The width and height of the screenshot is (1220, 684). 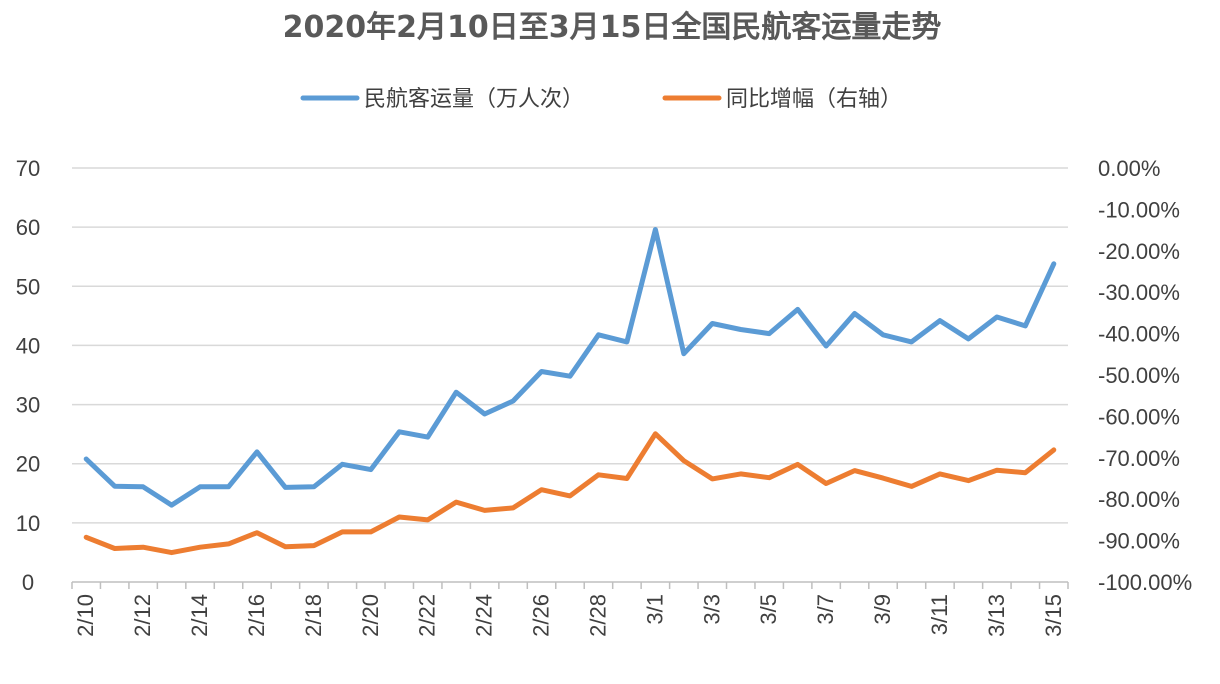 I want to click on legend-item-passenger: 民航客运量（万人次）, so click(x=442, y=99).